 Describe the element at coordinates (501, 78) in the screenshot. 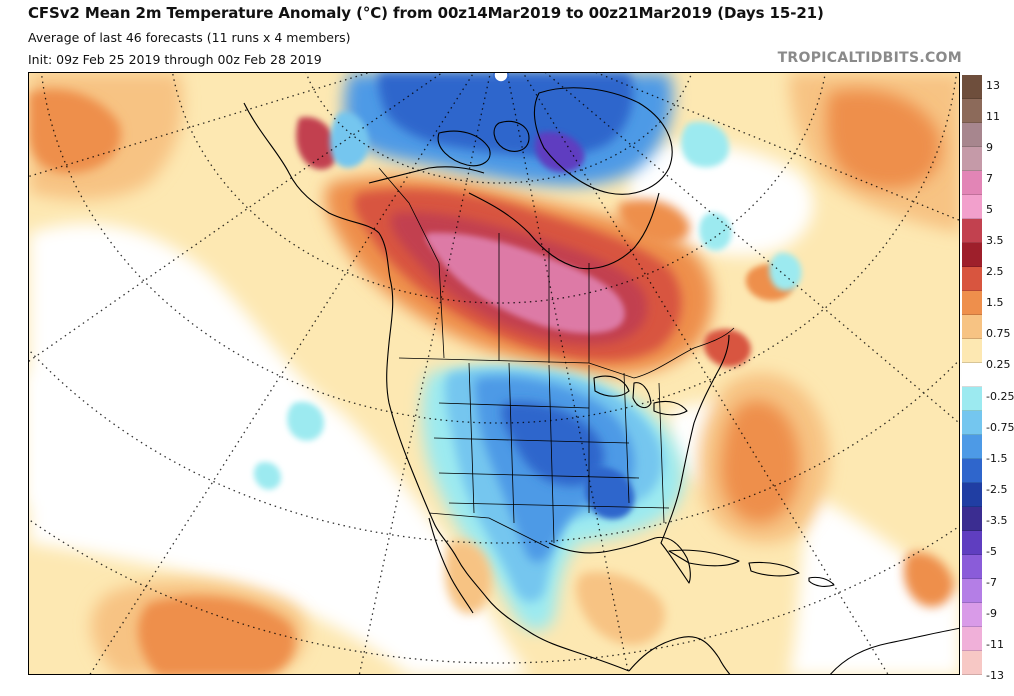

I see `north-pole-marker` at that location.